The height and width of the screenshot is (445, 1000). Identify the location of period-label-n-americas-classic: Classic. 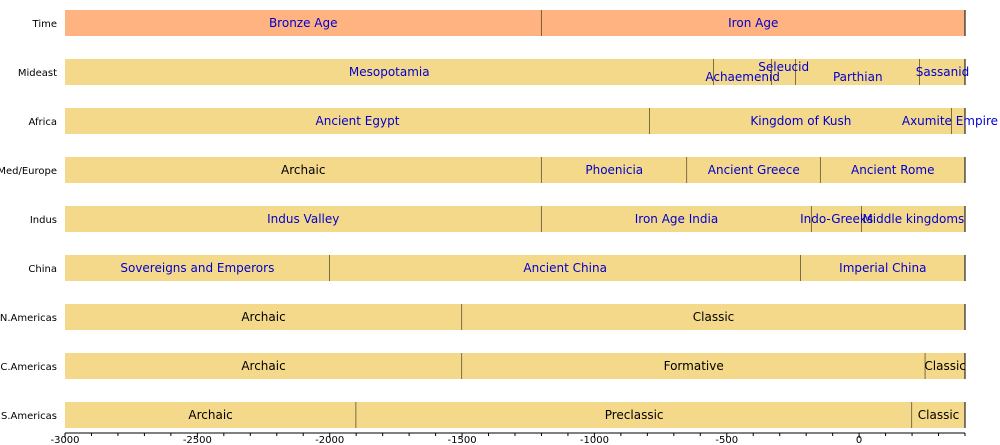
(714, 317).